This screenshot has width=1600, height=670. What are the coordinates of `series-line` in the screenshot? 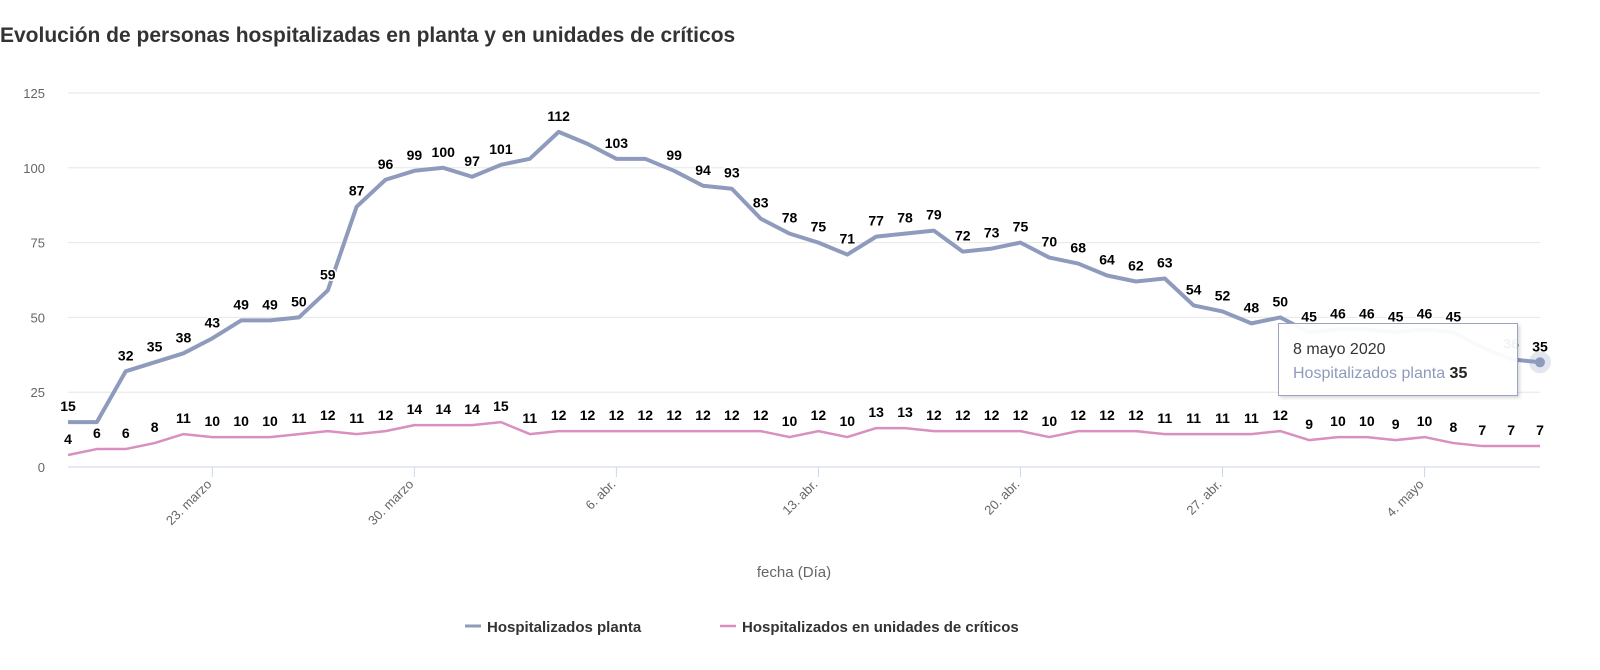 It's located at (803, 438).